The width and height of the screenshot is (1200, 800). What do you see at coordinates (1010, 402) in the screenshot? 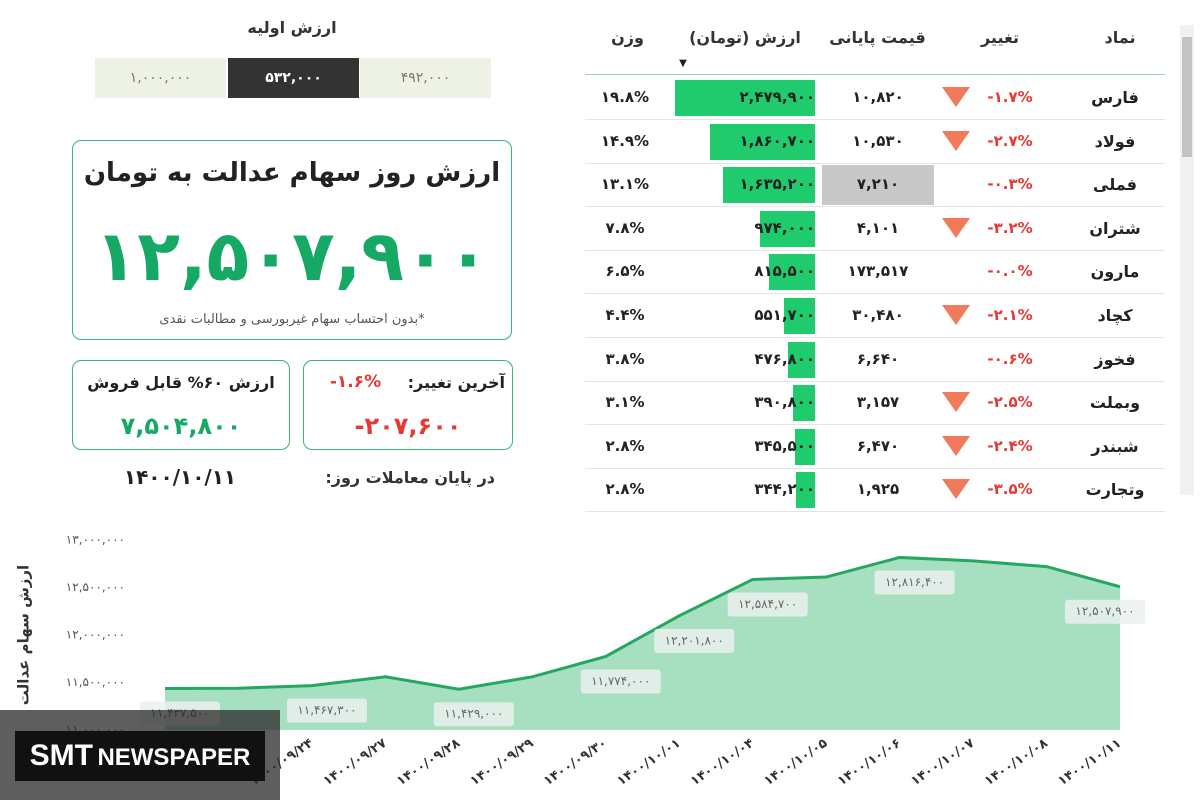
I see `change: -۲.۵%` at bounding box center [1010, 402].